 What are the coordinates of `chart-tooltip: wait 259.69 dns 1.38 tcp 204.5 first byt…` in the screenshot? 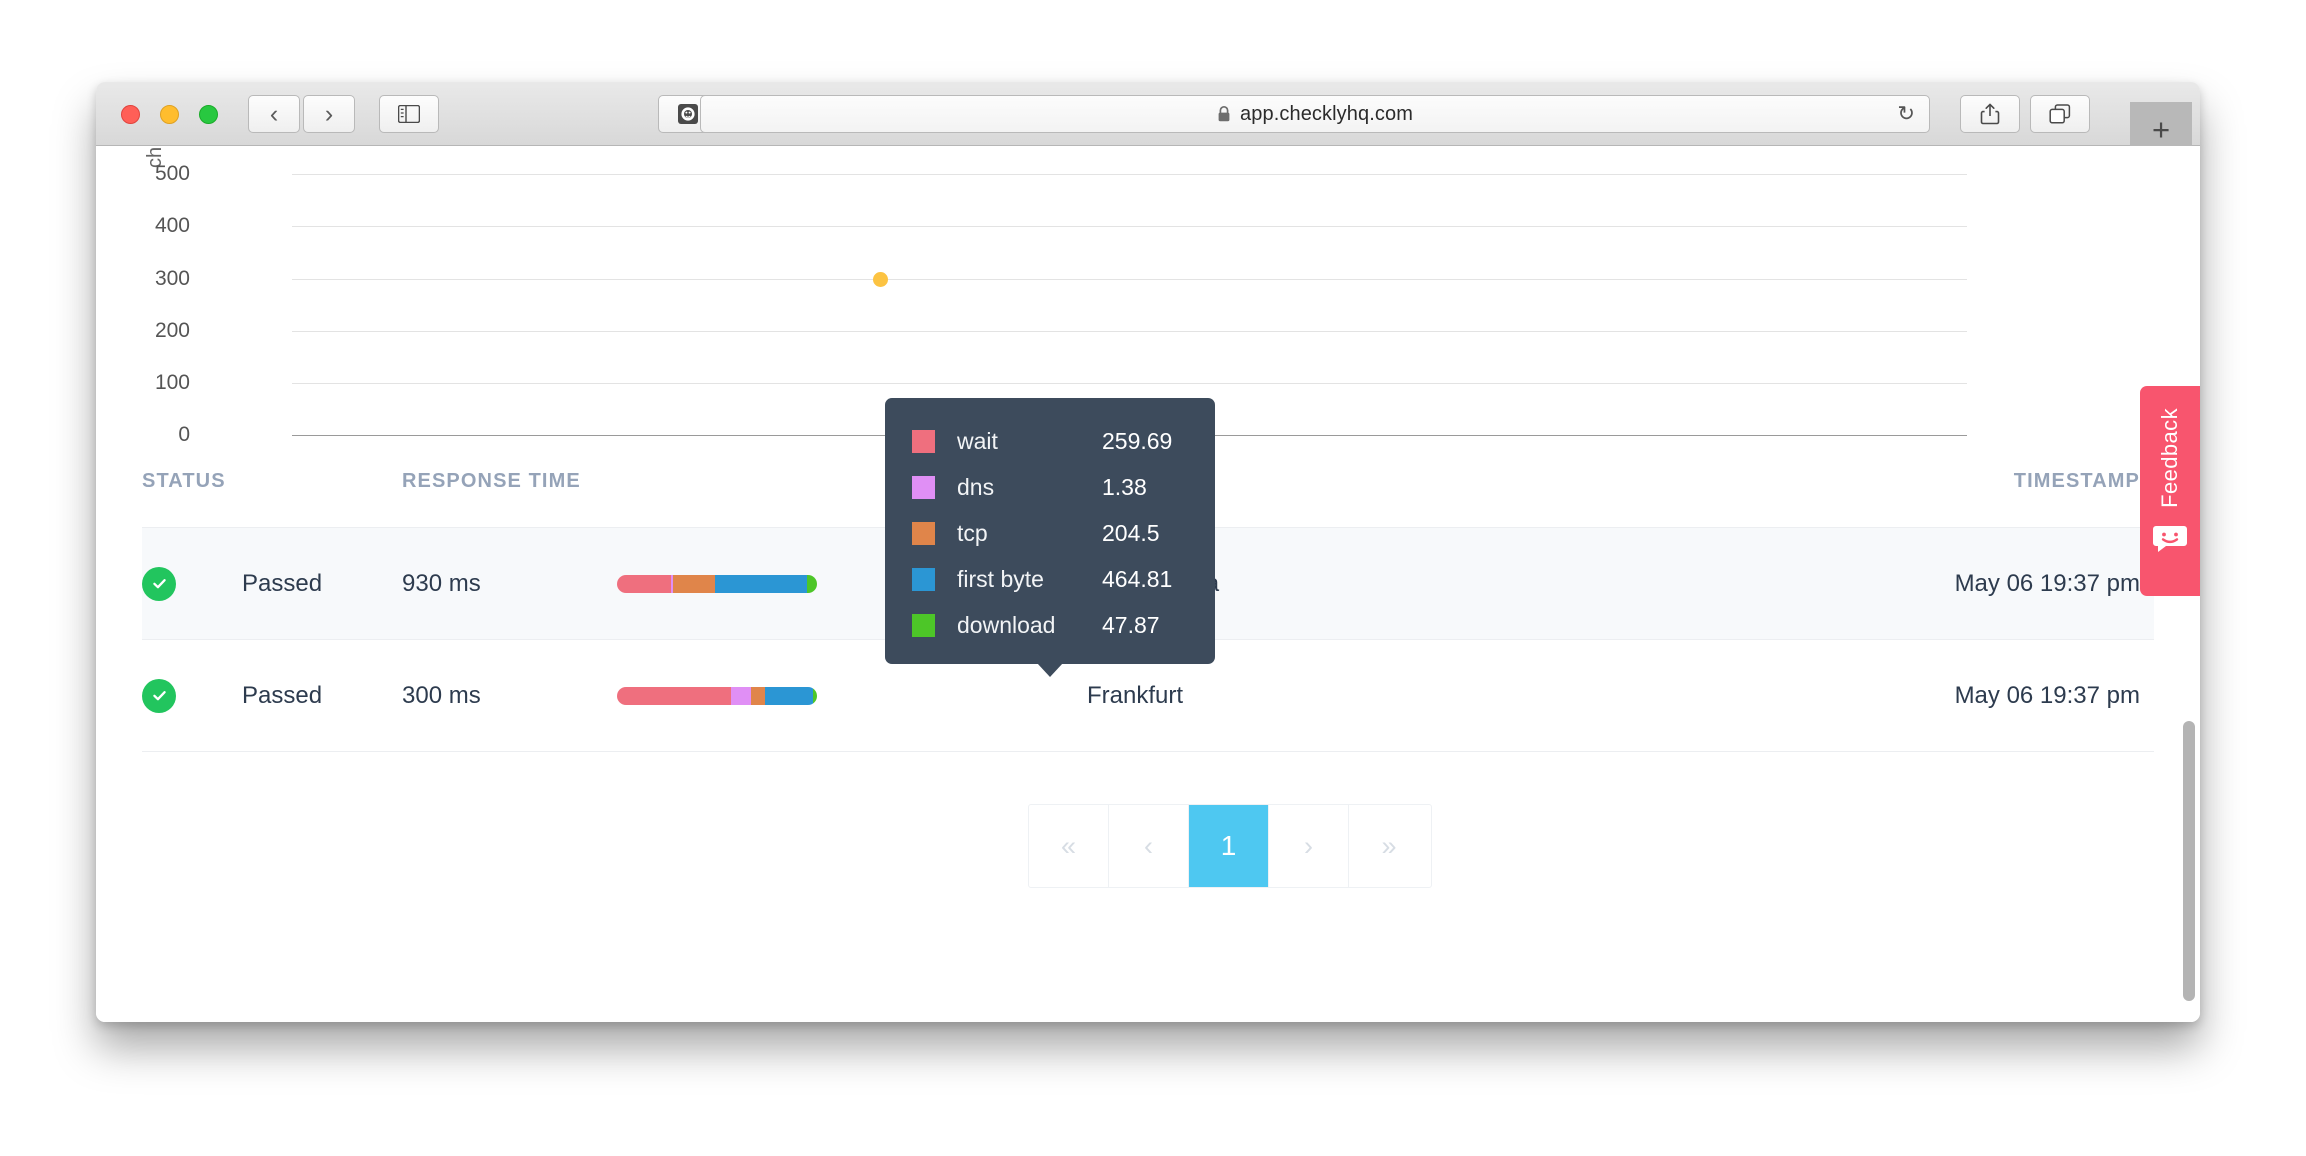 It's located at (1050, 531).